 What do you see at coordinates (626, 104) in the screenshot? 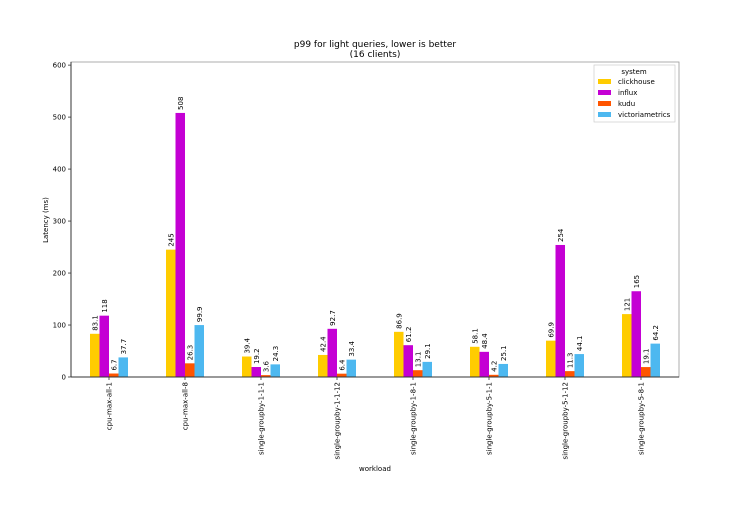
I see `legend-label-kudu: kudu` at bounding box center [626, 104].